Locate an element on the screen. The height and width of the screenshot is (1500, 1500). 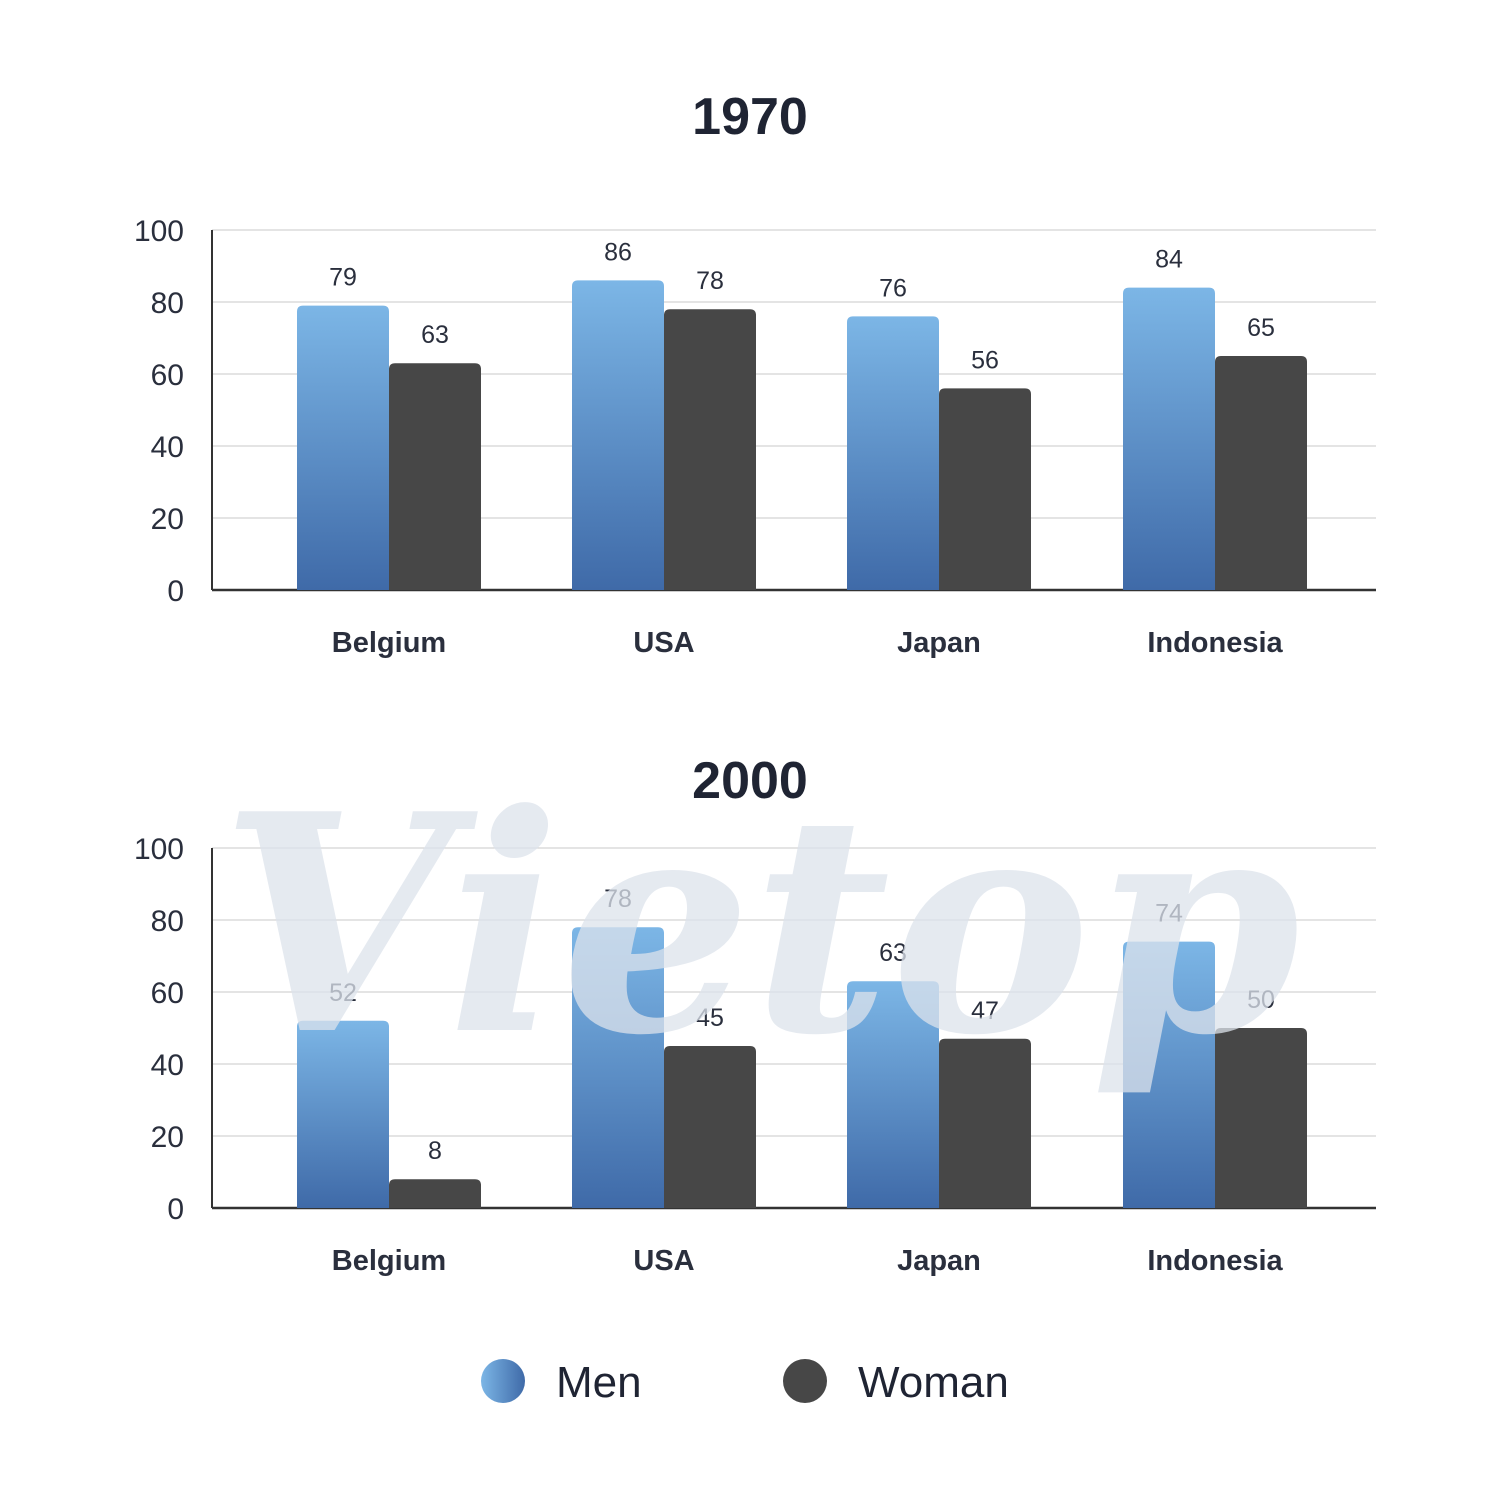
legend: Men Woman is located at coordinates (745, 1382).